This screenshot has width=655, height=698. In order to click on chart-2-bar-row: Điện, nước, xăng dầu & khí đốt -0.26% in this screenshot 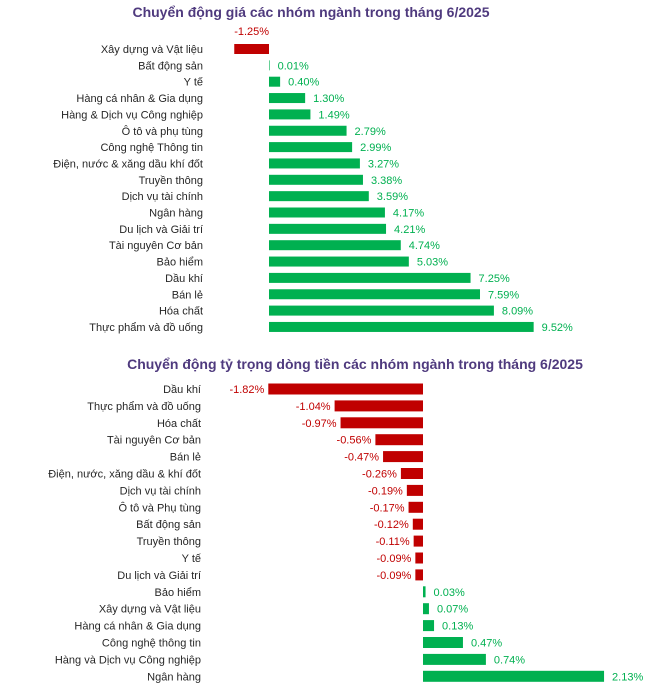, I will do `click(235, 474)`.